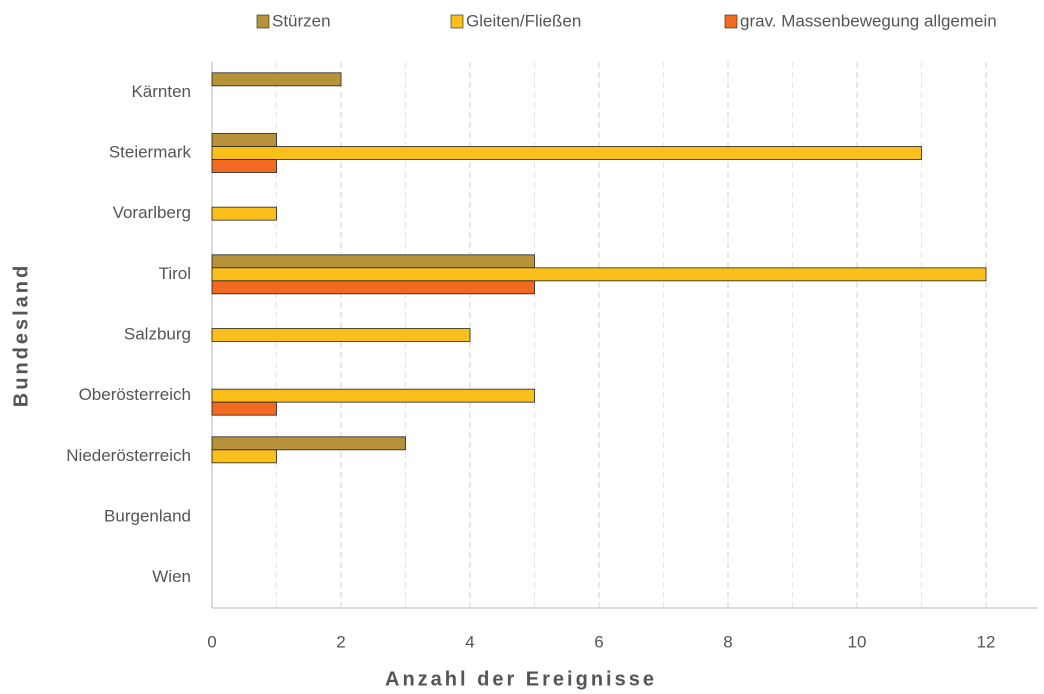 The height and width of the screenshot is (694, 1044). I want to click on y-axis-title: Bundesland, so click(21, 335).